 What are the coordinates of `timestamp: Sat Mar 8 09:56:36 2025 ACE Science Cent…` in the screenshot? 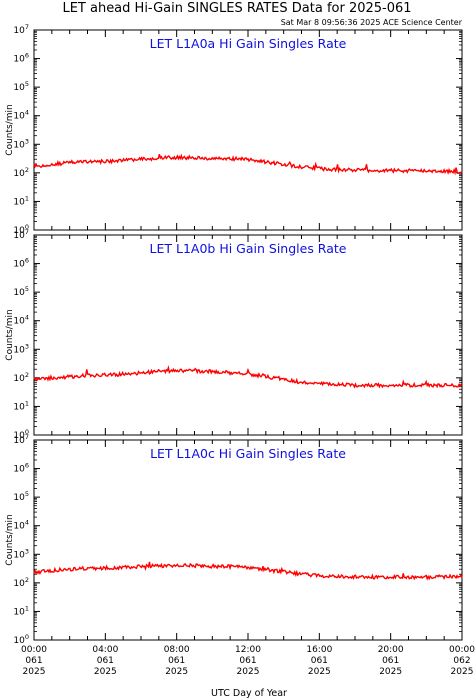 It's located at (372, 22).